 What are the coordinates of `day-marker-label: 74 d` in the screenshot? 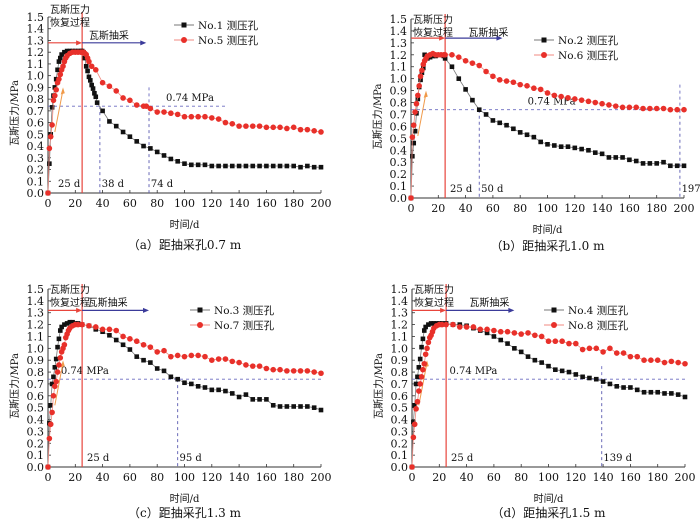 It's located at (162, 184).